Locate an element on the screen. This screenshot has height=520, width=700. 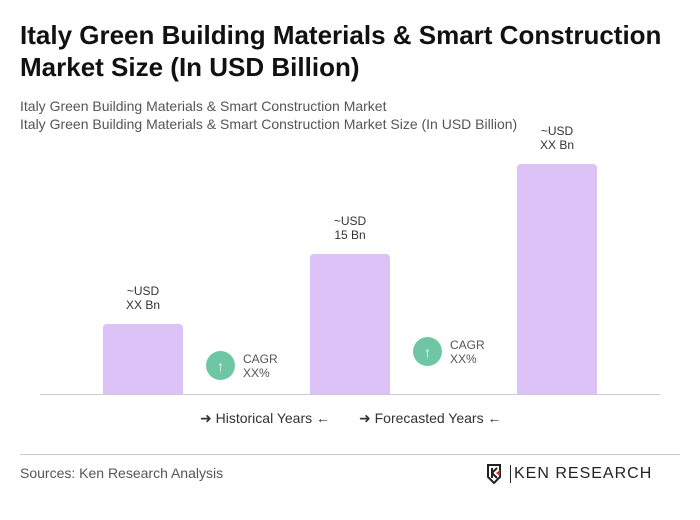
legend-forecasted: ➜ Forecasted Years ← is located at coordinates (430, 418).